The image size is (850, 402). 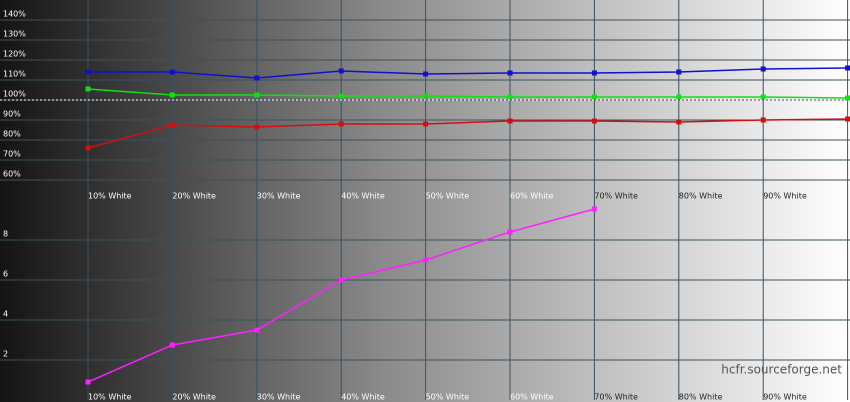 What do you see at coordinates (14, 54) in the screenshot?
I see `y-tick-label: 120%` at bounding box center [14, 54].